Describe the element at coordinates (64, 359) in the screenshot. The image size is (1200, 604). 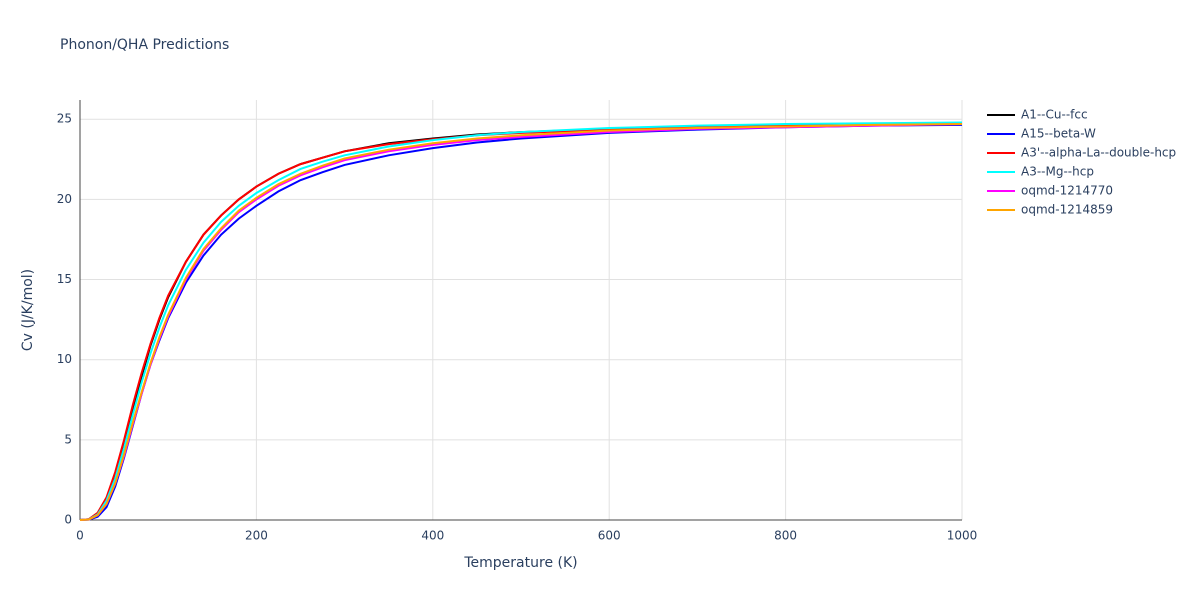
I see `y-tick-label: 10` at that location.